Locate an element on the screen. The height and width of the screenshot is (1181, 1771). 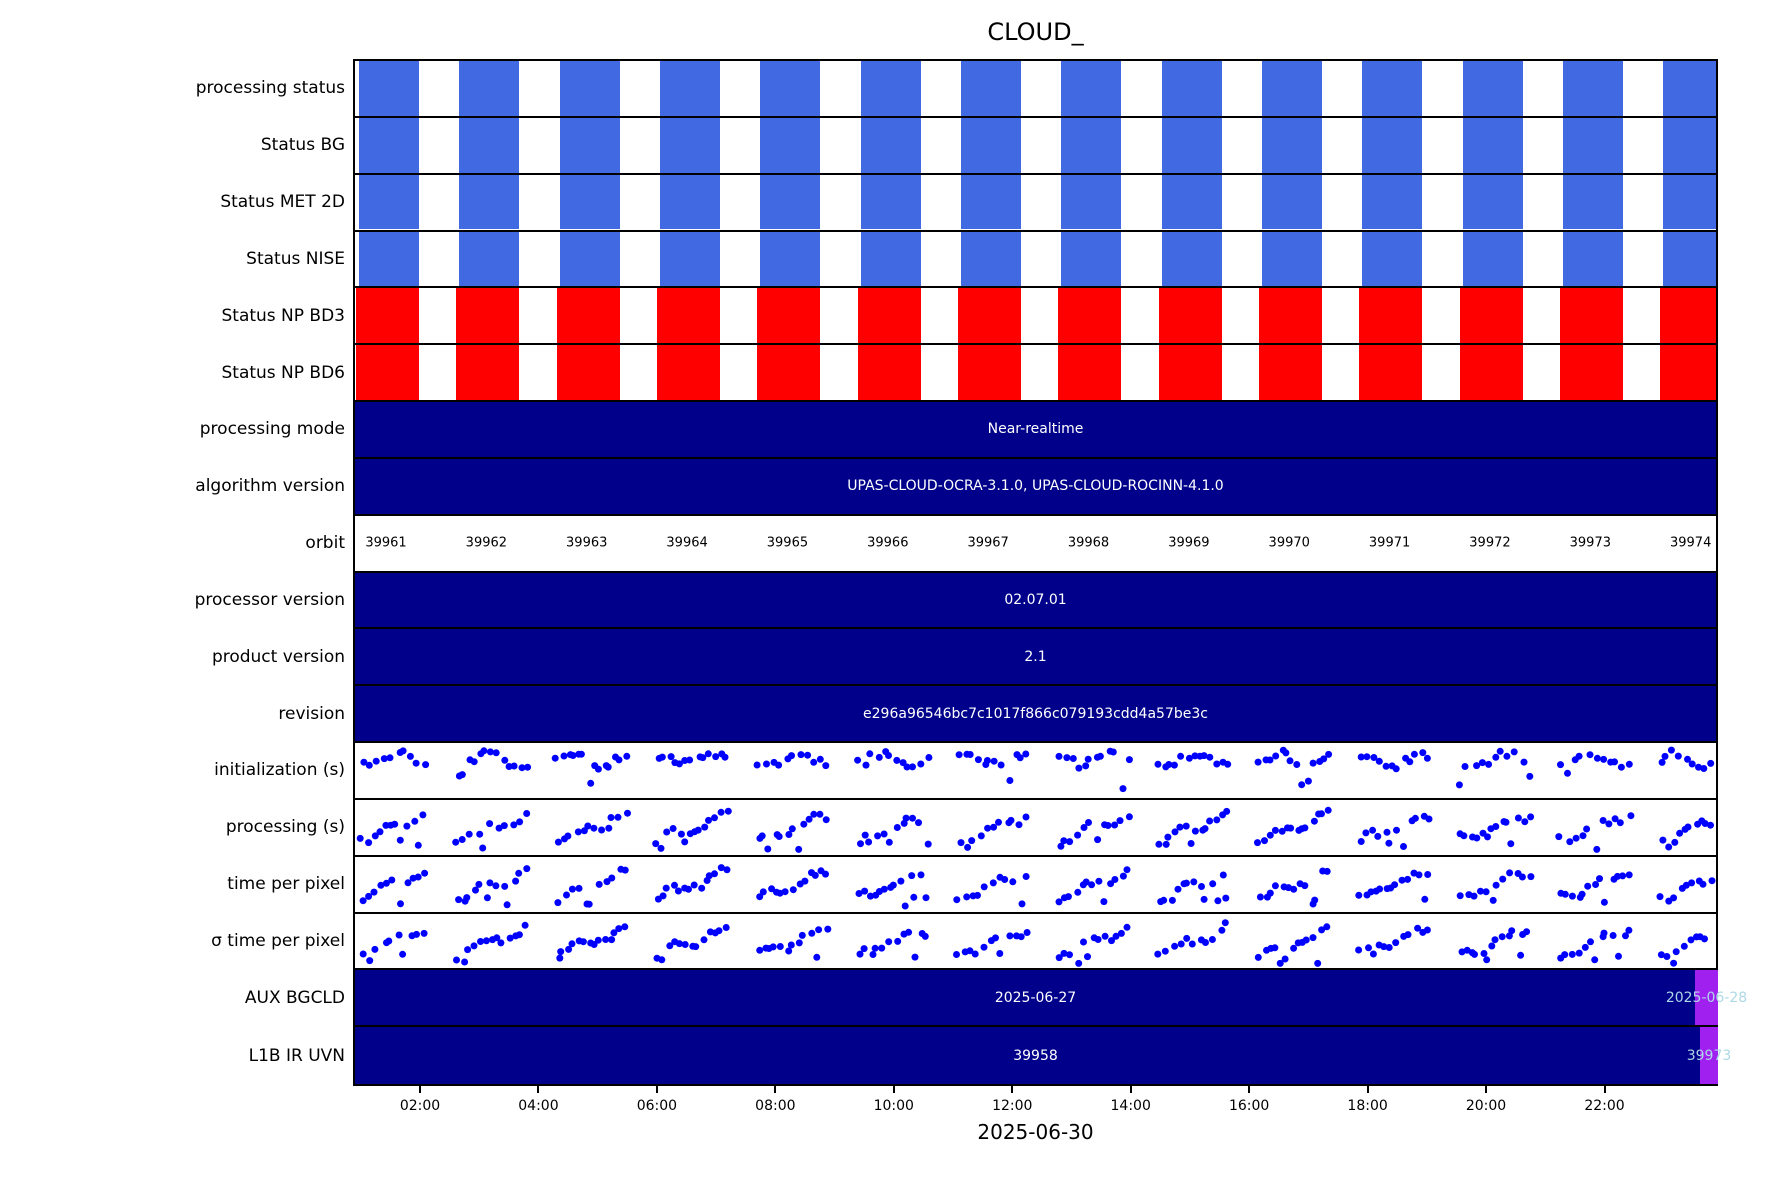
orbit-number: 39967 is located at coordinates (988, 543).